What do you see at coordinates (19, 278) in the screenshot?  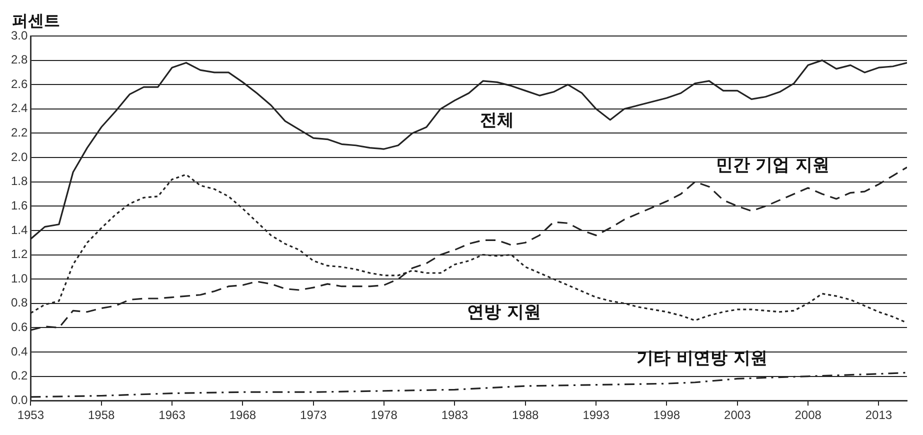 I see `y-tick-label: 1.0` at bounding box center [19, 278].